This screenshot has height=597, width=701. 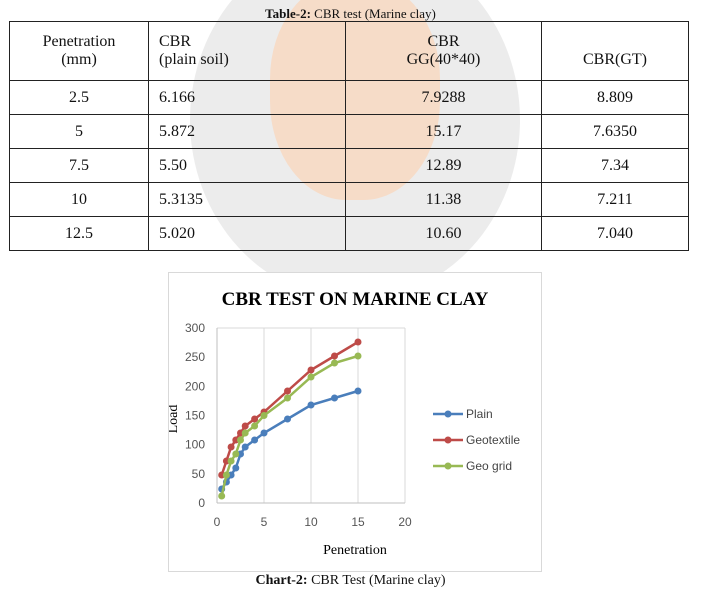 What do you see at coordinates (247, 199) in the screenshot?
I see `table-cell: 5.3135` at bounding box center [247, 199].